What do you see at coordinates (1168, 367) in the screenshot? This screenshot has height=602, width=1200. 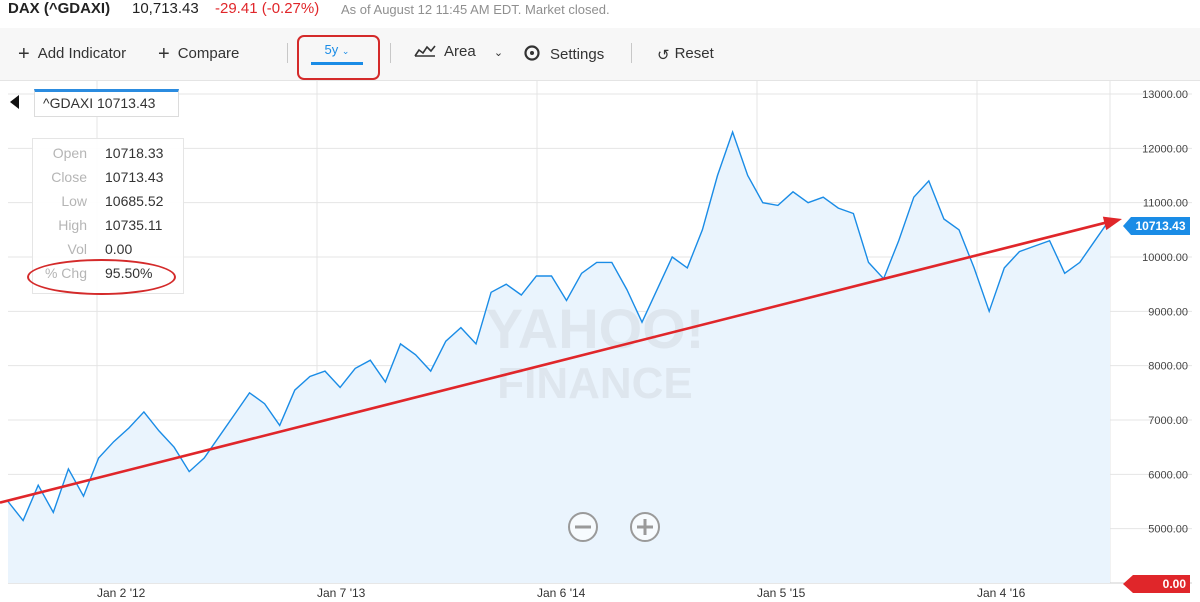 I see `y-tick-label: 8000.00` at bounding box center [1168, 367].